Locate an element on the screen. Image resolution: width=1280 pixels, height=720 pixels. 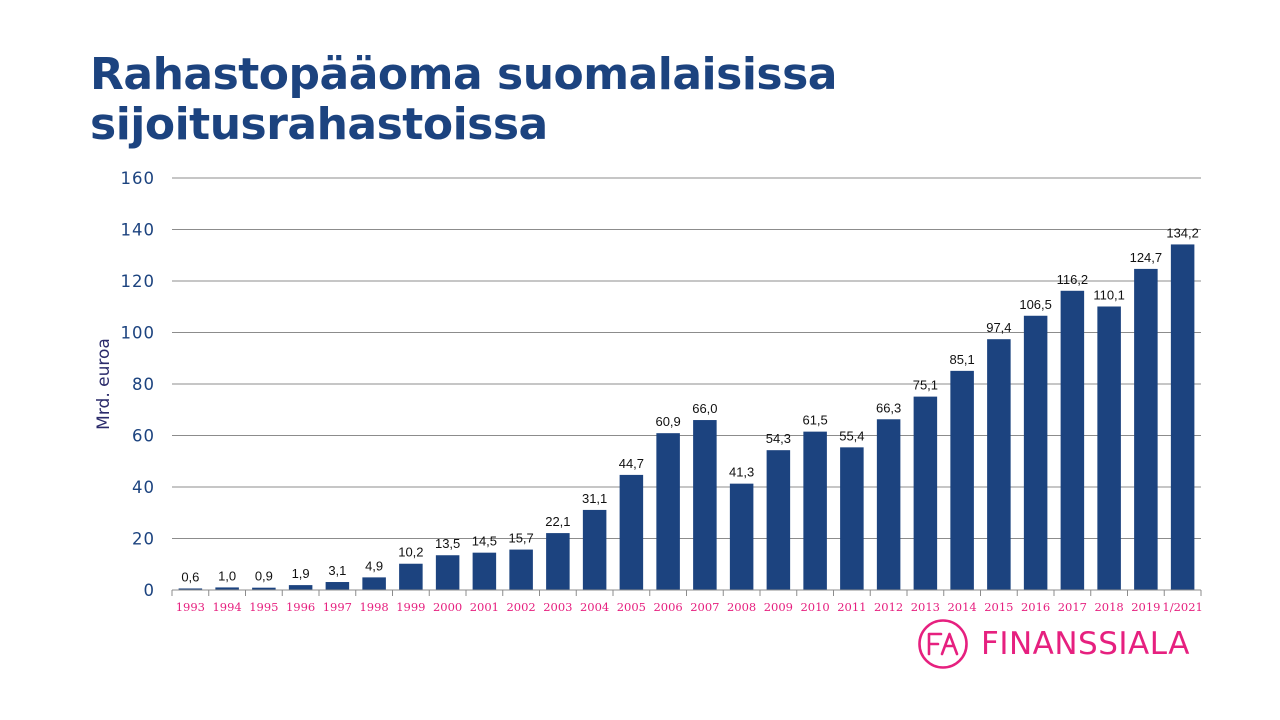
y-tick-label: 60 is located at coordinates (143, 436).